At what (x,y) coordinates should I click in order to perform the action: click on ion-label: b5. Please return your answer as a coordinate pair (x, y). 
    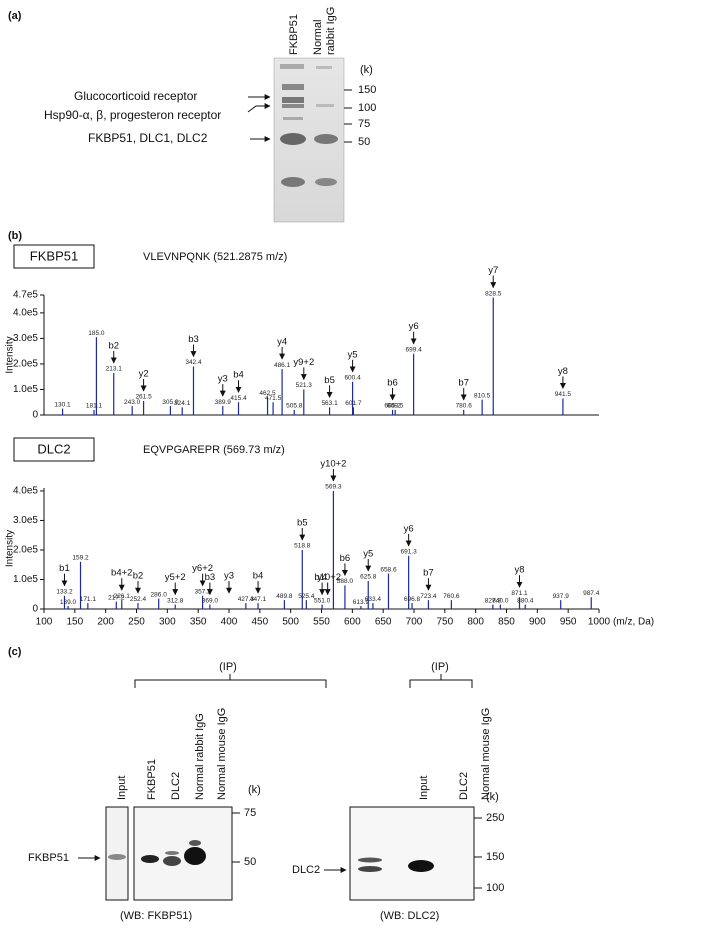
    Looking at the image, I should click on (329, 380).